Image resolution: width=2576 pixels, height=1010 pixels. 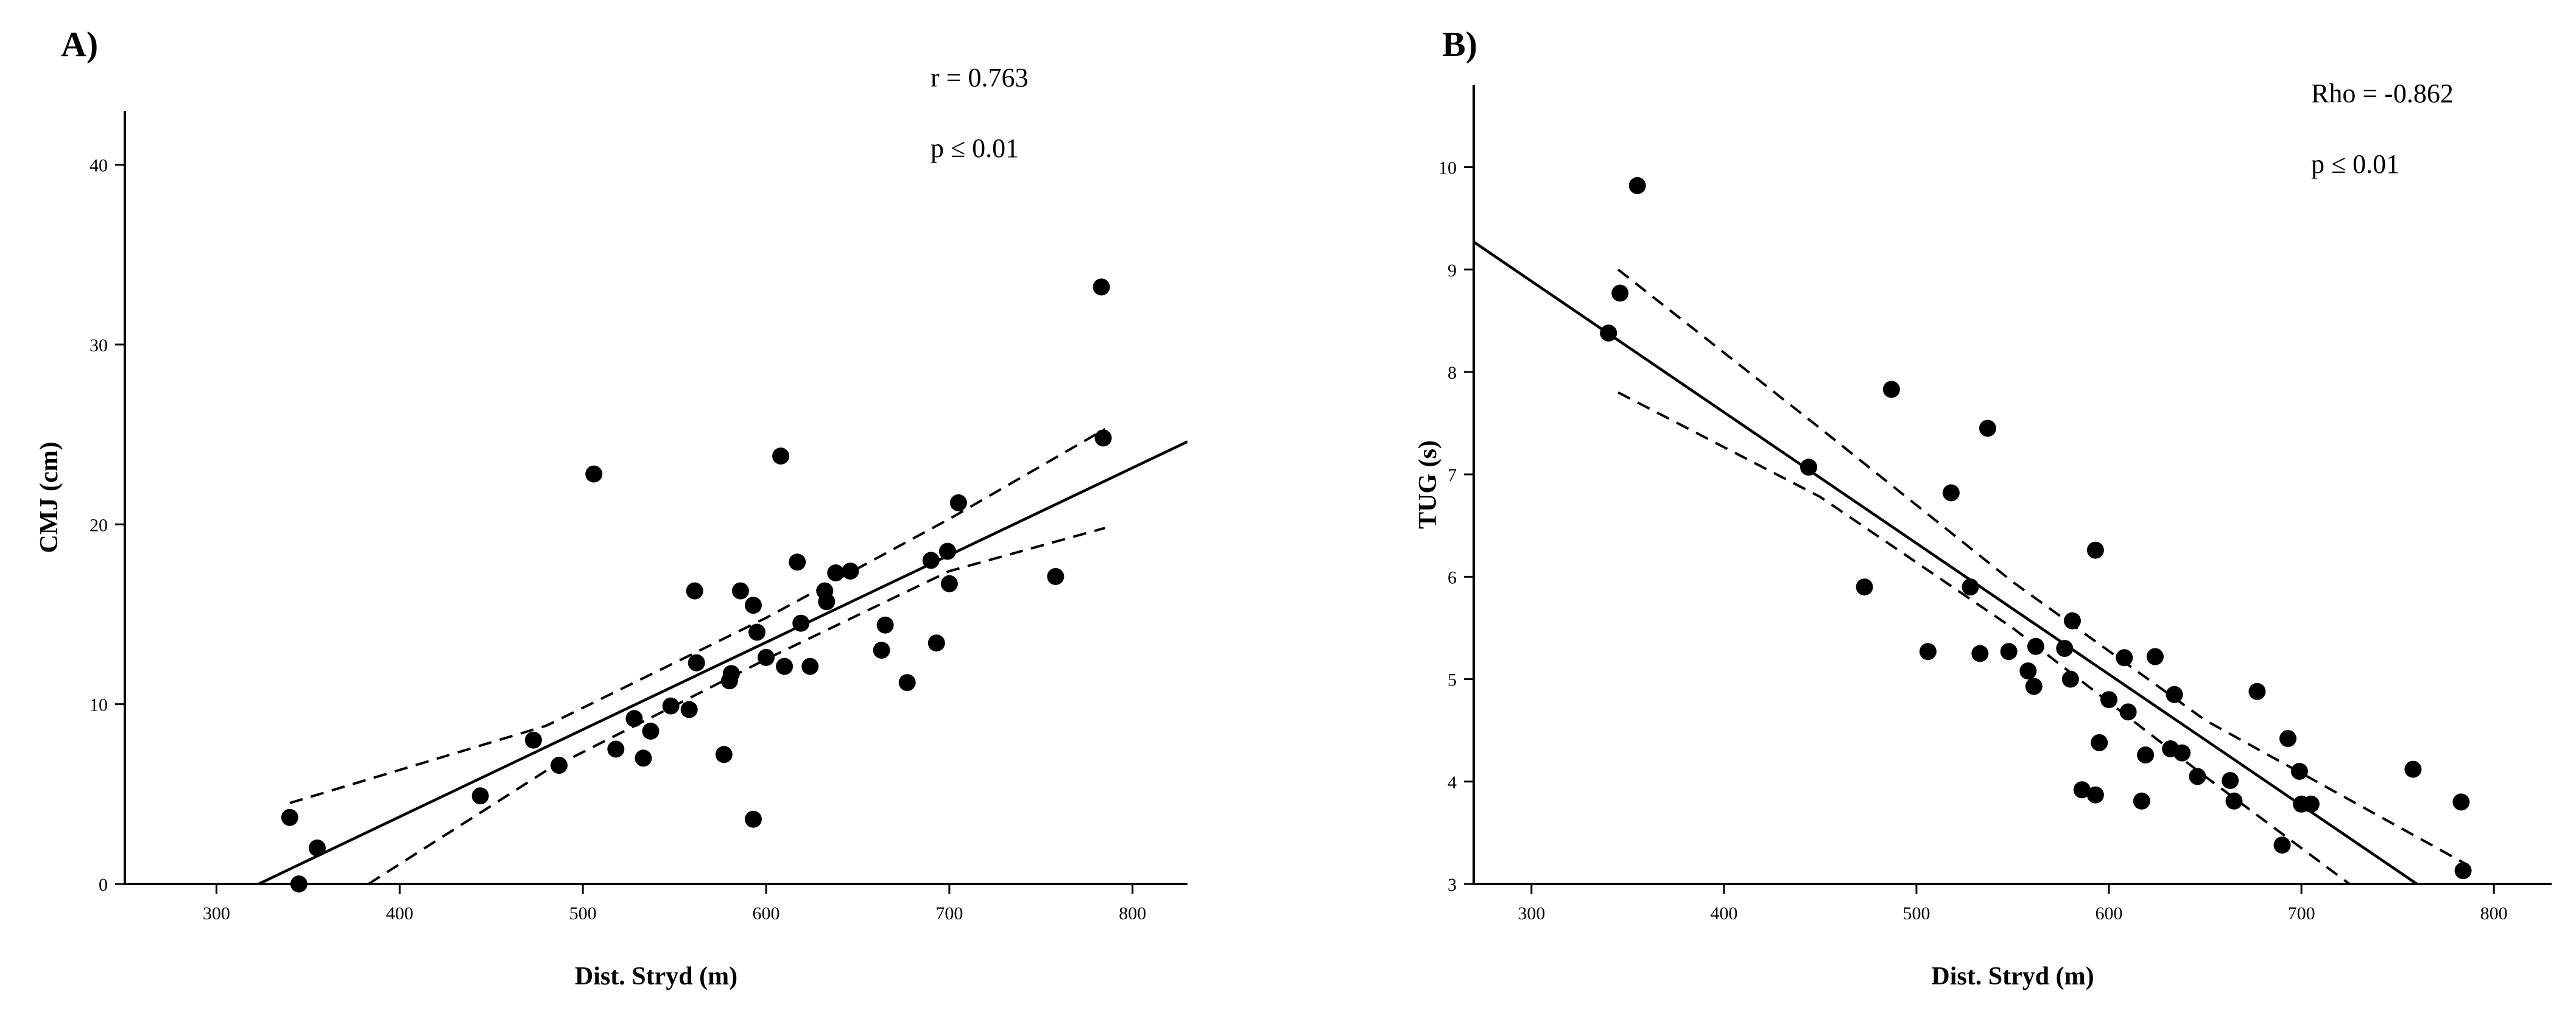 I want to click on panel-label: A), so click(x=79, y=44).